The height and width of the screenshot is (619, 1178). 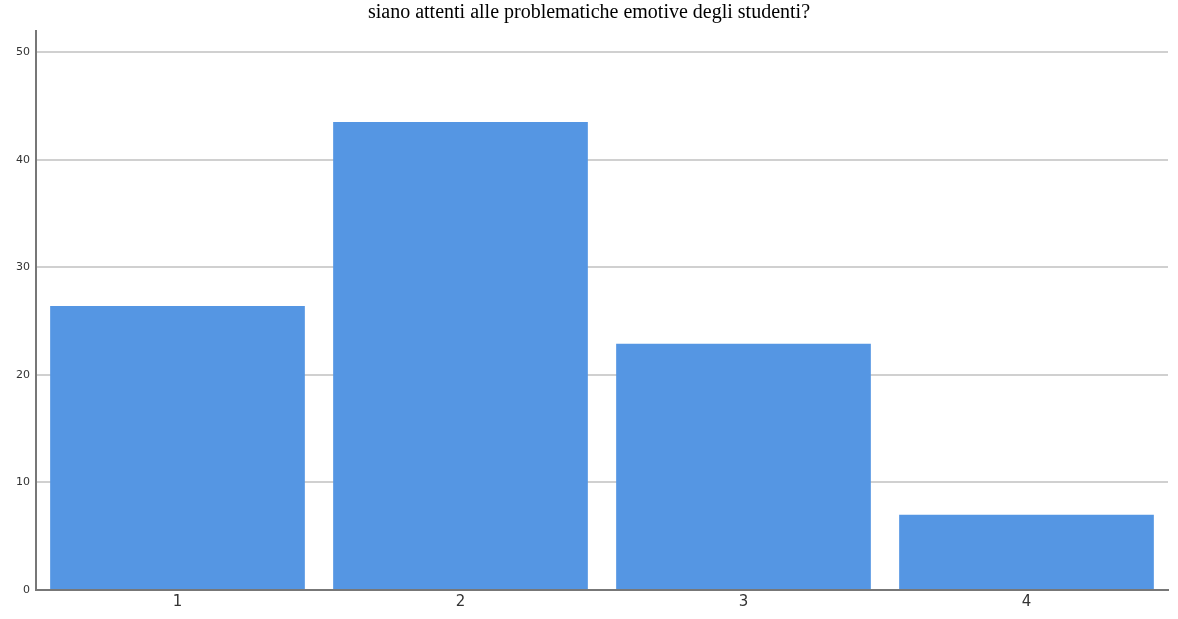 What do you see at coordinates (743, 600) in the screenshot?
I see `x-tick-label: 3` at bounding box center [743, 600].